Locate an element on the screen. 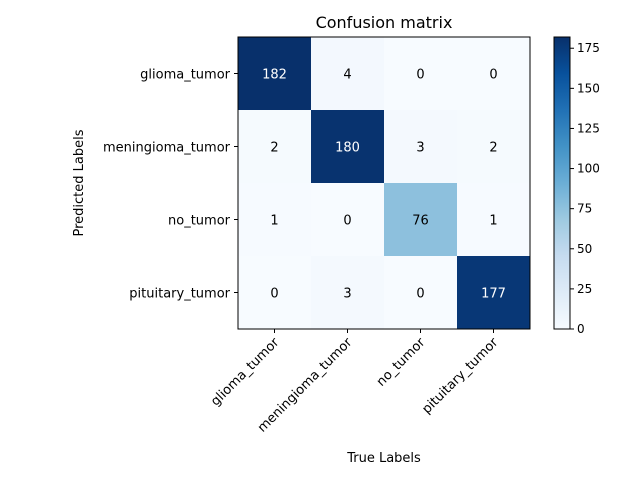 The image size is (640, 480). colorbar-tick-label: 25 is located at coordinates (584, 289).